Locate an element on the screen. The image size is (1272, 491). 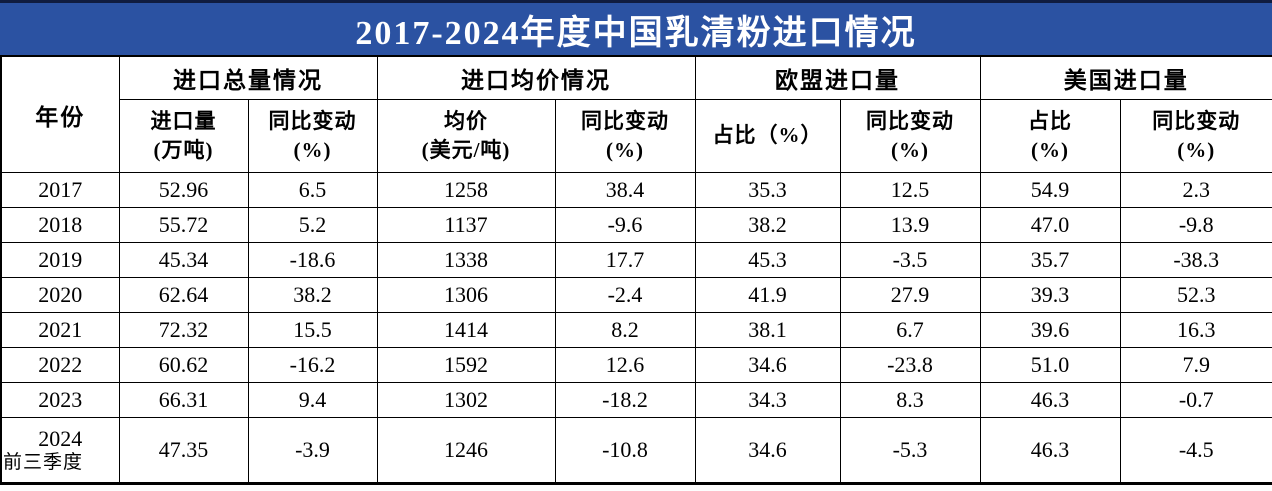
year-label: 2024 is located at coordinates (60, 439).